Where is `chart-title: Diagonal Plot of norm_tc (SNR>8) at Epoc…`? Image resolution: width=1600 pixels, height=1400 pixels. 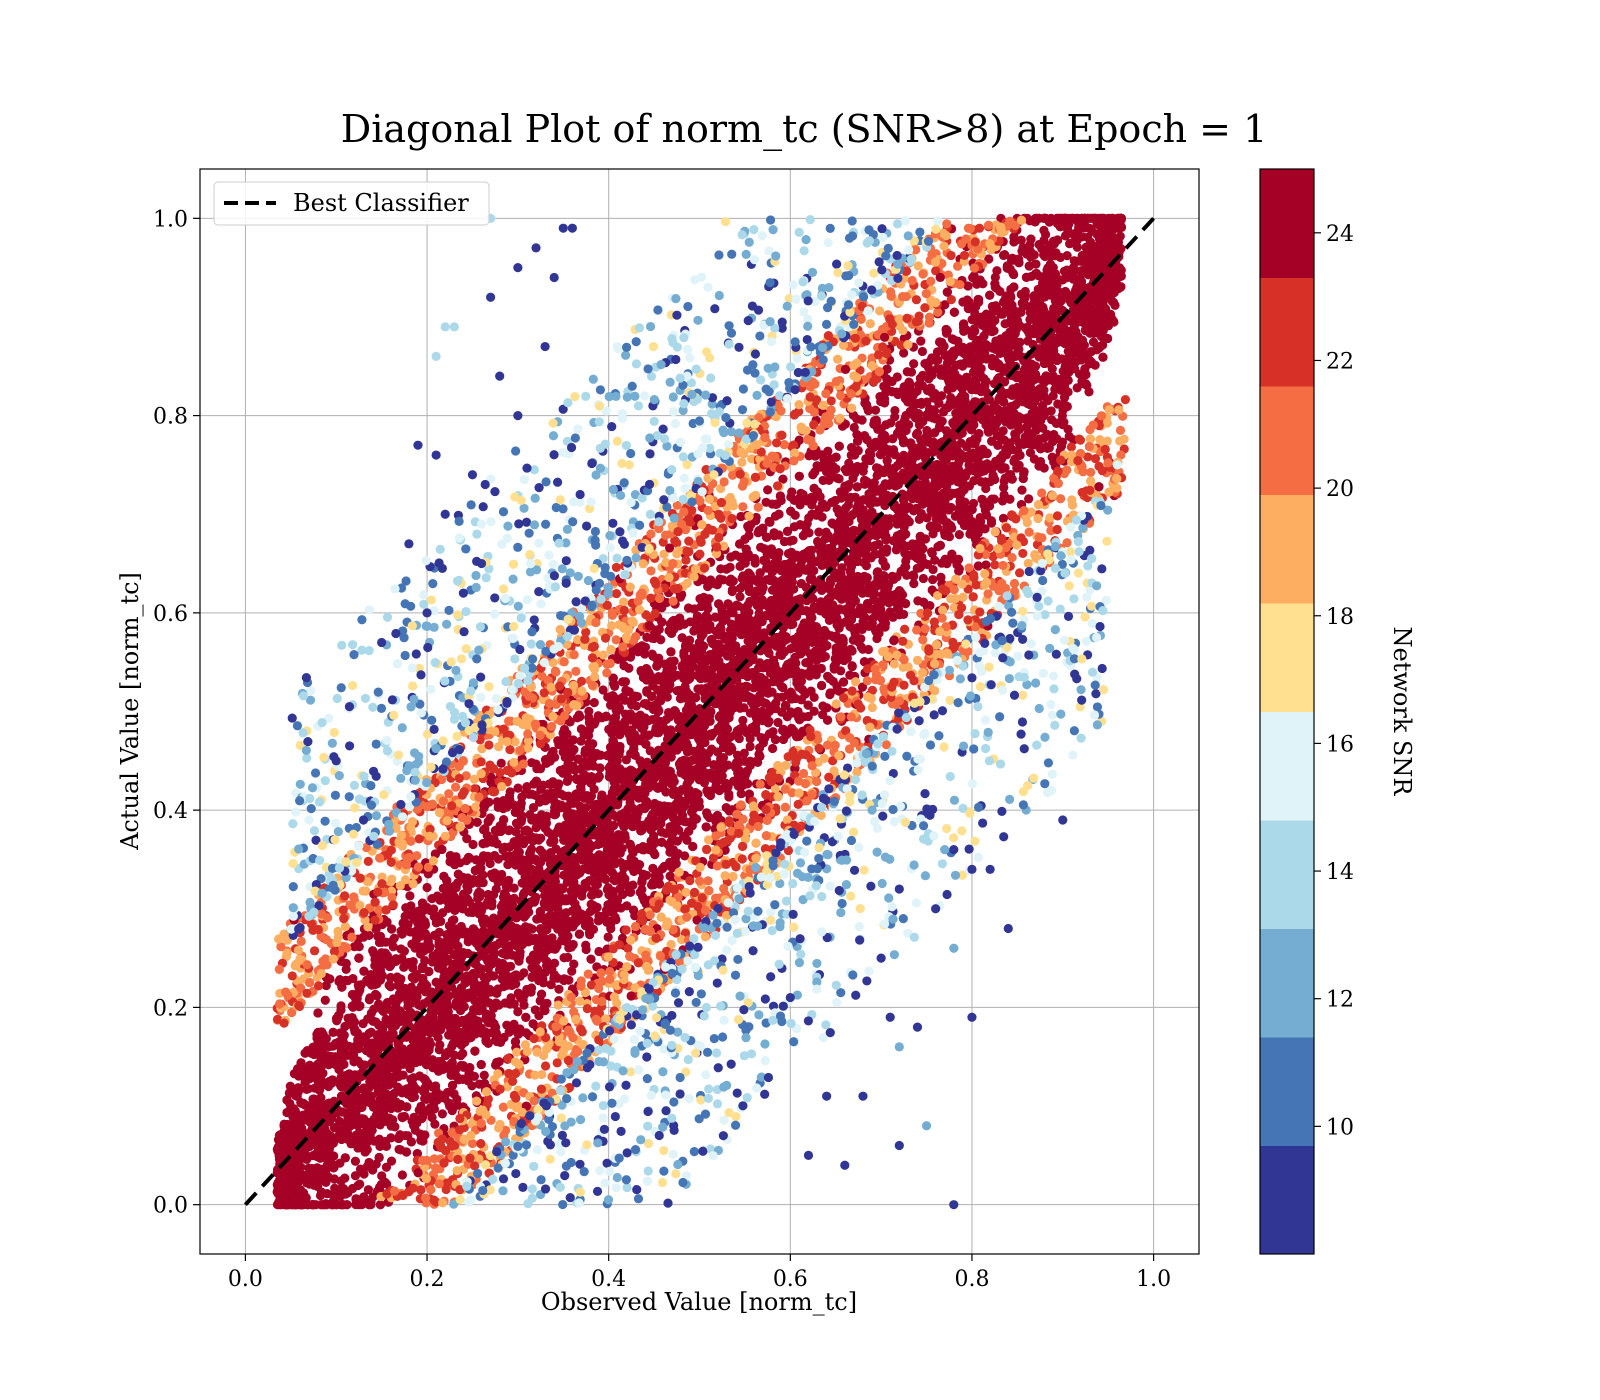 chart-title: Diagonal Plot of norm_tc (SNR>8) at Epoc… is located at coordinates (804, 129).